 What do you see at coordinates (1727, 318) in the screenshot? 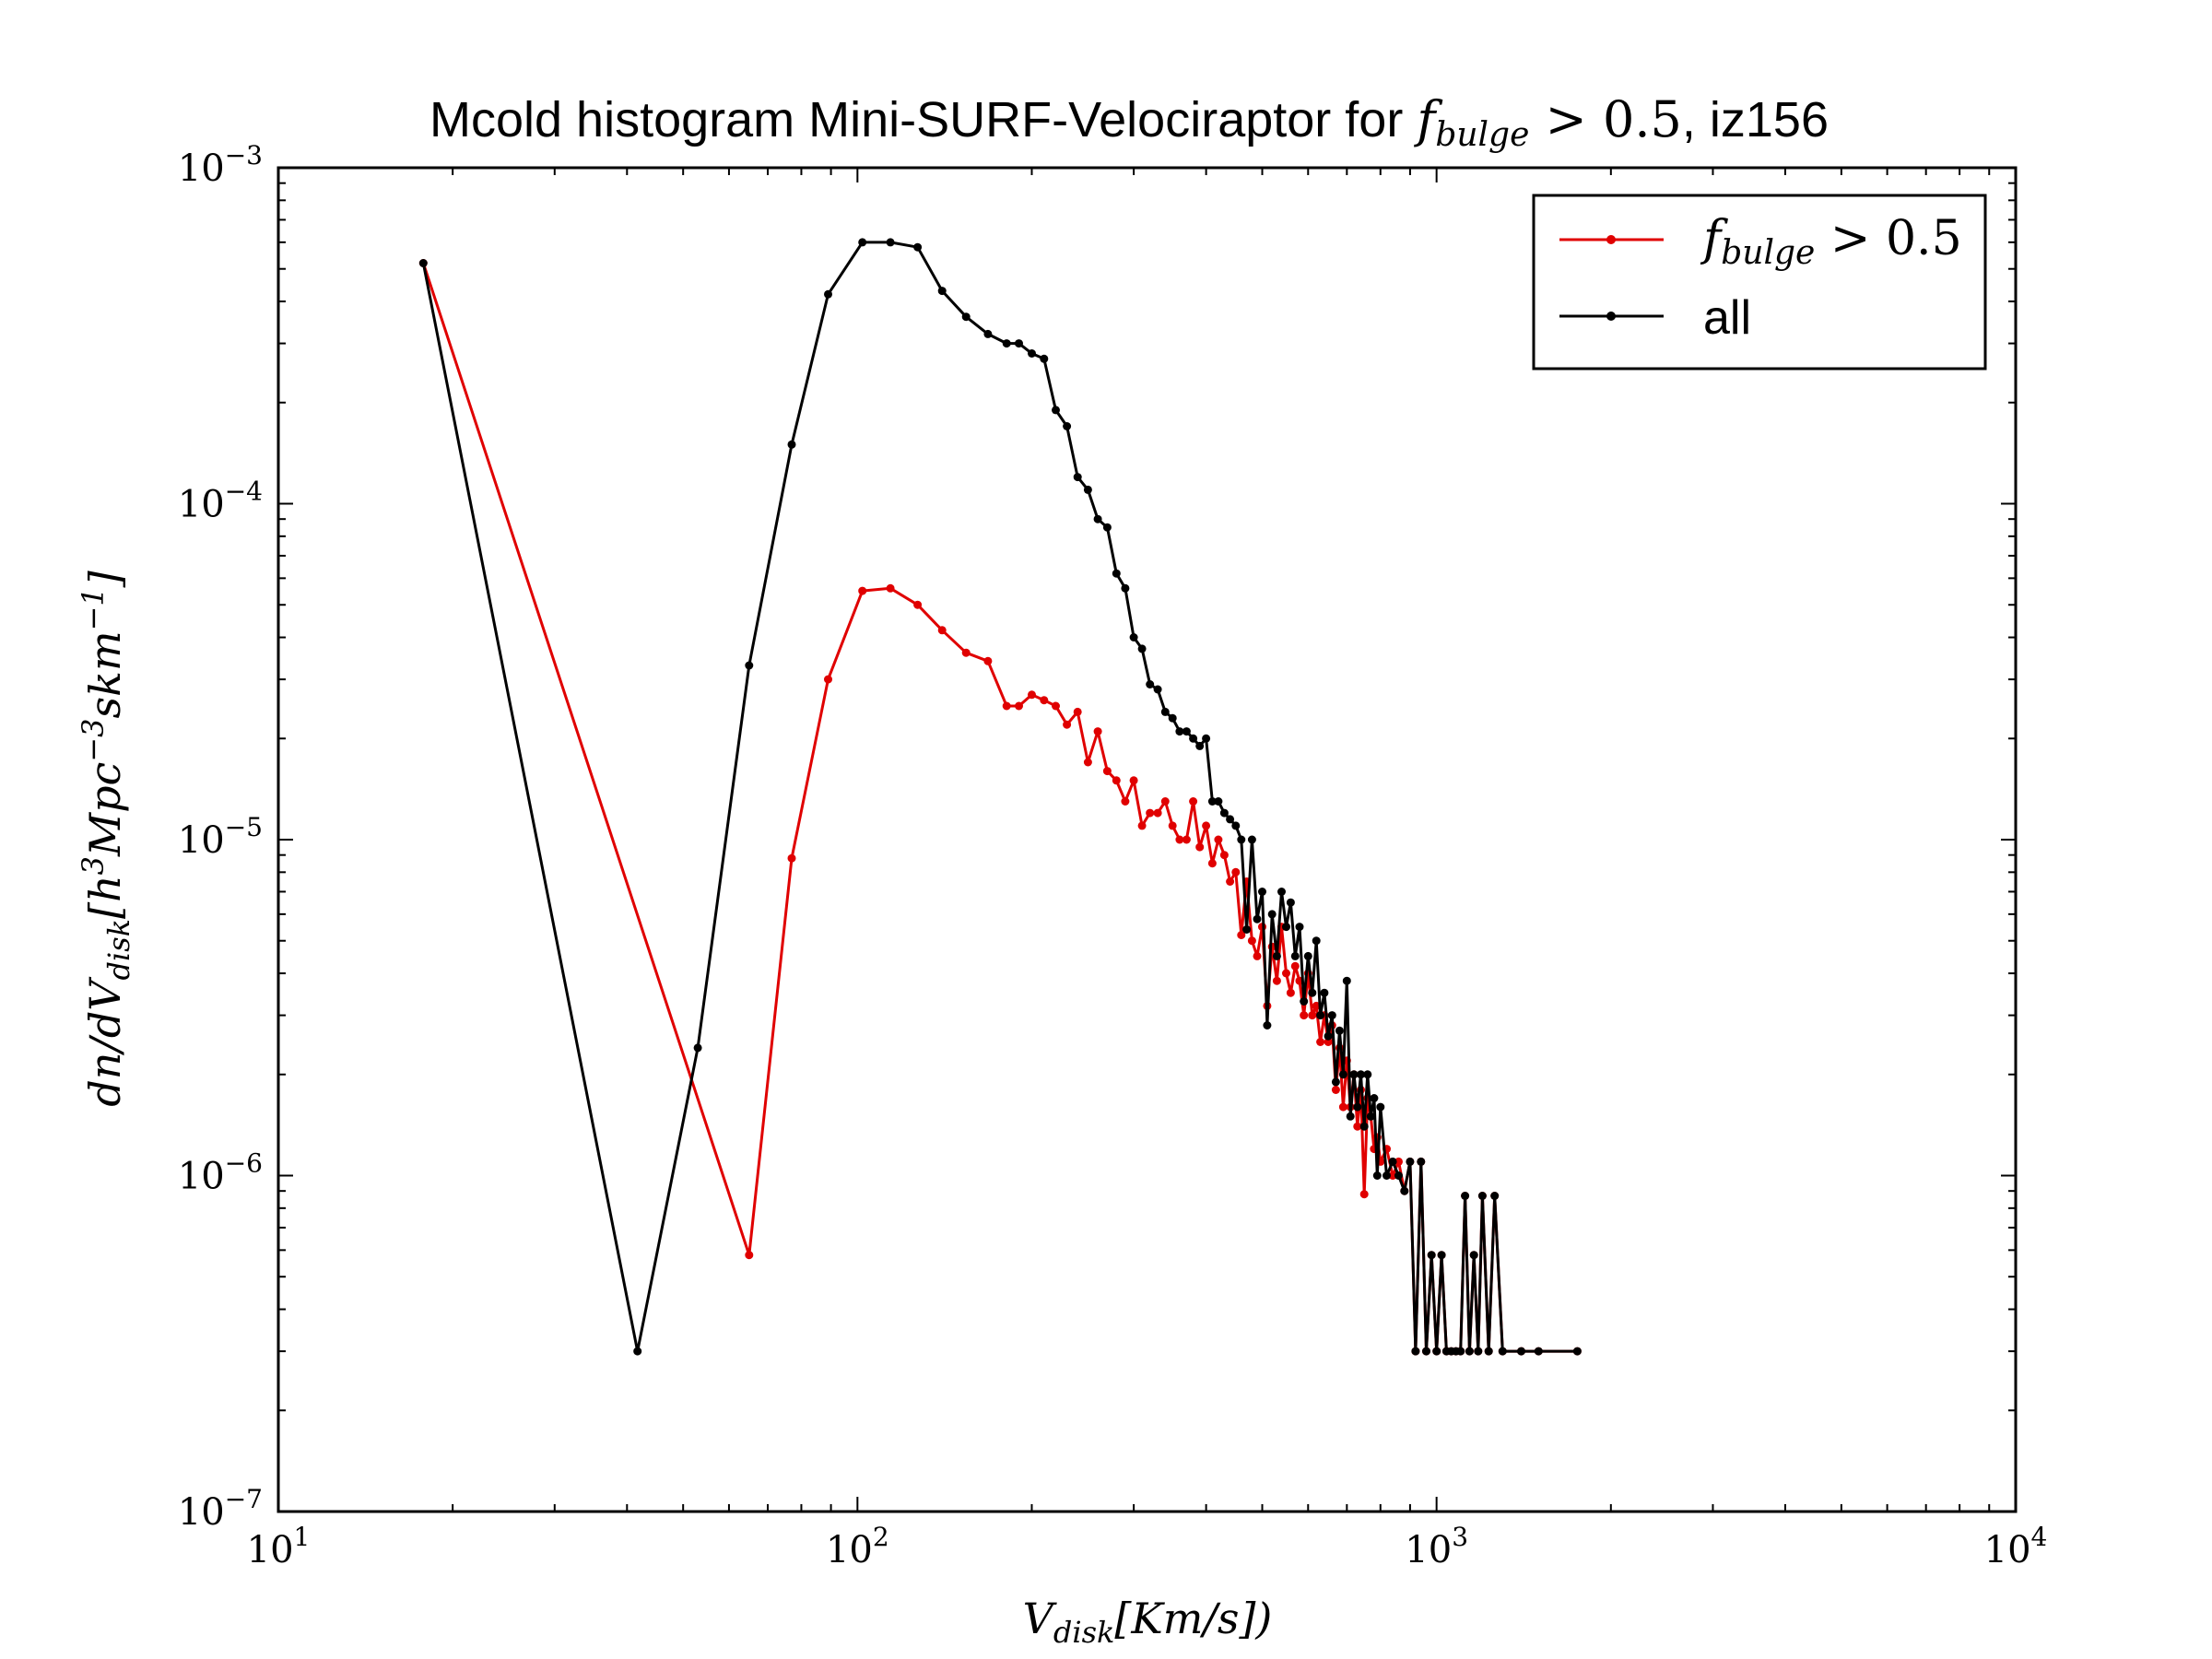
I see `legend-label-series-1: all` at bounding box center [1727, 318].